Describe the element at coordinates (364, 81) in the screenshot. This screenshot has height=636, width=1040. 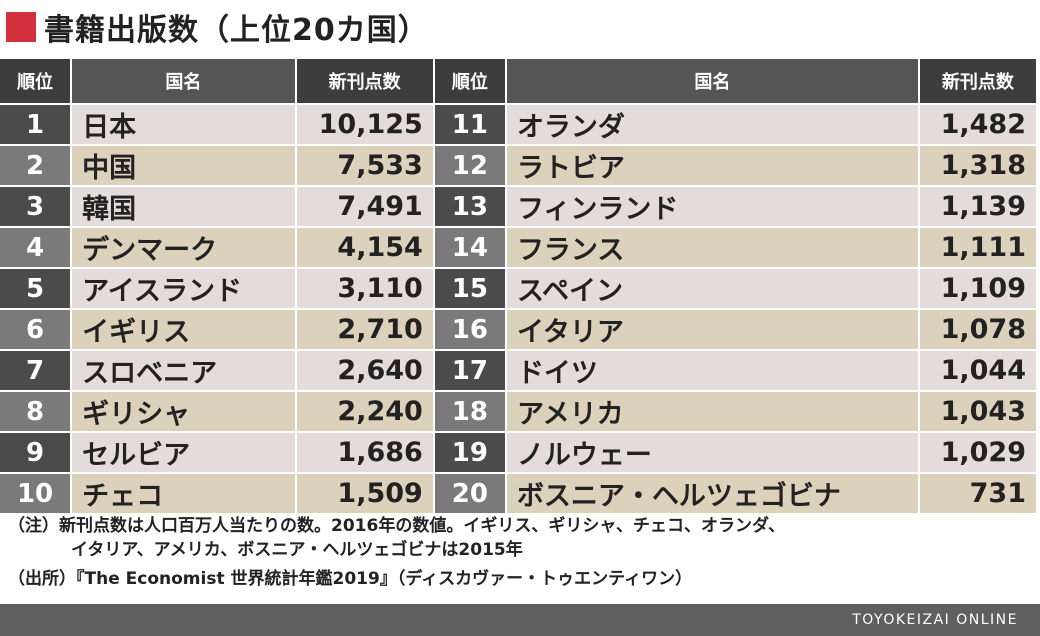
I see `header-value-left: 新刊点数` at that location.